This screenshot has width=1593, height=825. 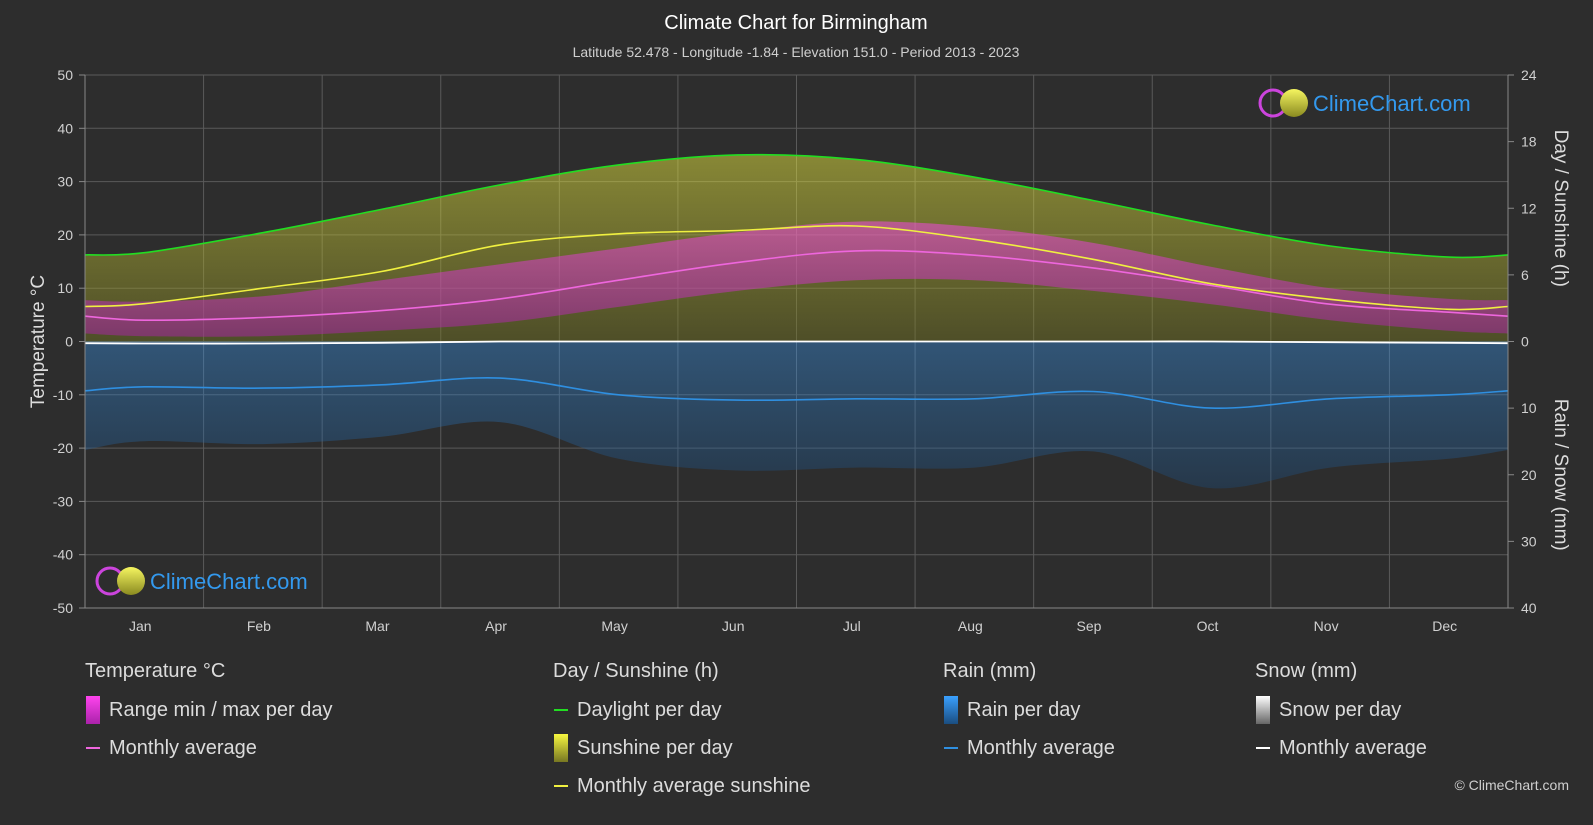 I want to click on month-tick-label: May, so click(x=614, y=626).